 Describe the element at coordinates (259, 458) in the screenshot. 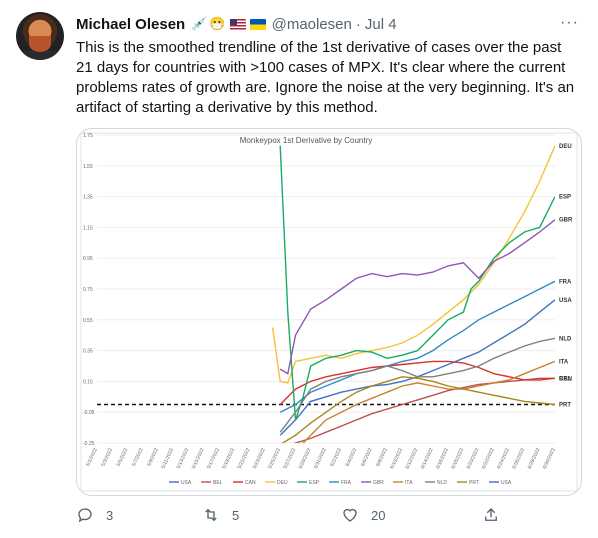

I see `x-tick-label: 5/23/2022` at that location.